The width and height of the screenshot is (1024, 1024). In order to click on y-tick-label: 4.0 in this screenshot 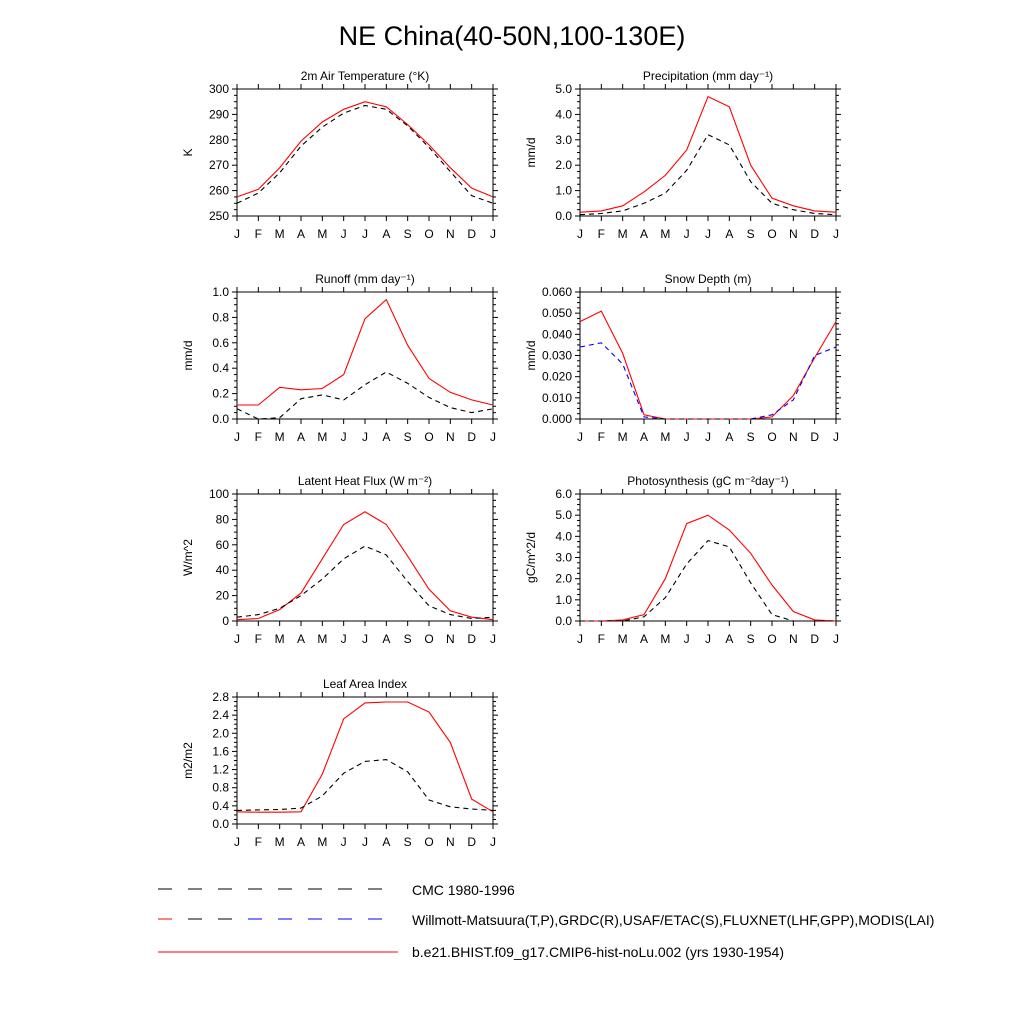, I will do `click(563, 114)`.